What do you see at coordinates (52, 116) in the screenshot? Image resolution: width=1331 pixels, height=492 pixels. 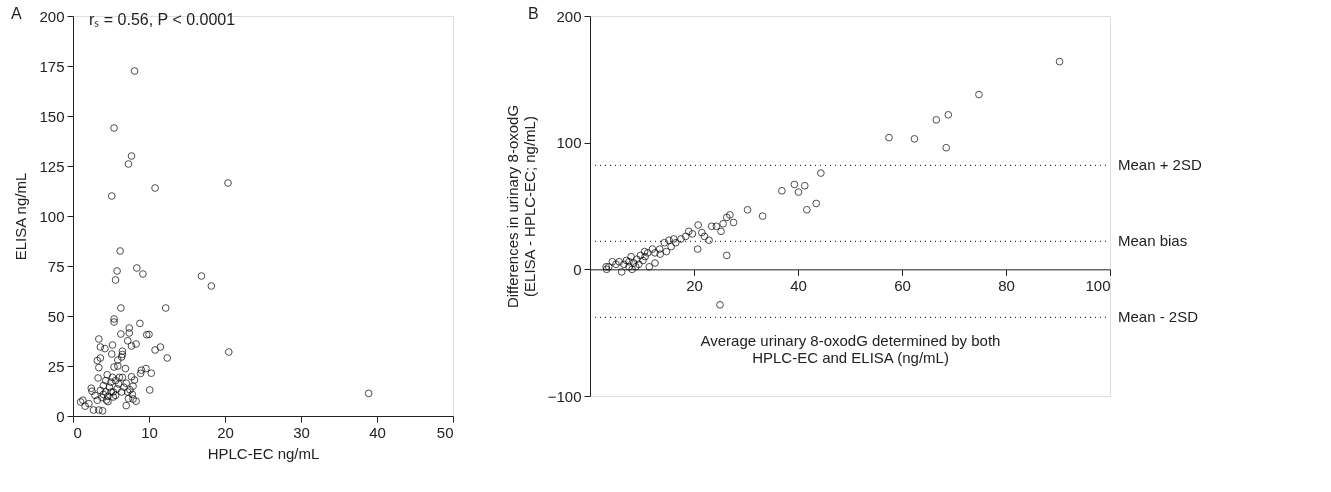 I see `y-tick-label: 150` at bounding box center [52, 116].